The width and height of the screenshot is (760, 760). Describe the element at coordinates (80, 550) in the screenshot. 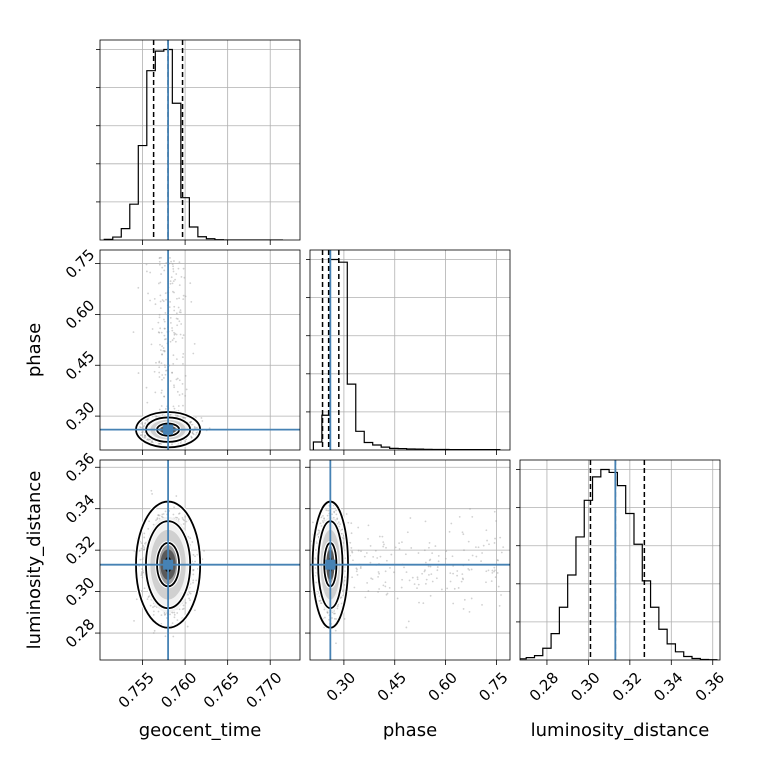

I see `y-tick-label-luminosity_distance-2: 0.32` at that location.